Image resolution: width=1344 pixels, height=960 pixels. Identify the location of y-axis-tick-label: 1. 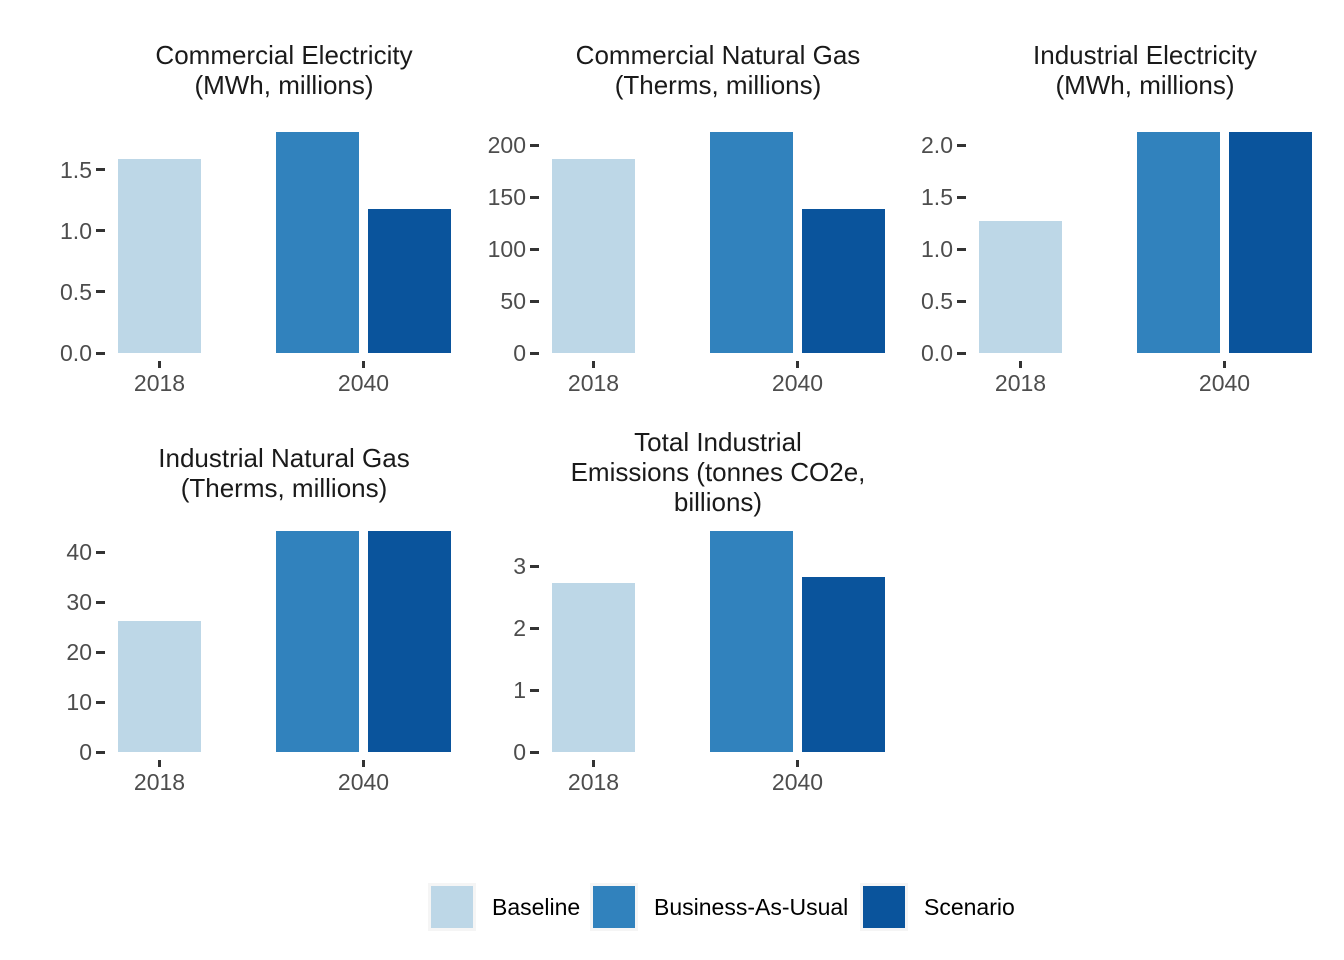
(519, 690).